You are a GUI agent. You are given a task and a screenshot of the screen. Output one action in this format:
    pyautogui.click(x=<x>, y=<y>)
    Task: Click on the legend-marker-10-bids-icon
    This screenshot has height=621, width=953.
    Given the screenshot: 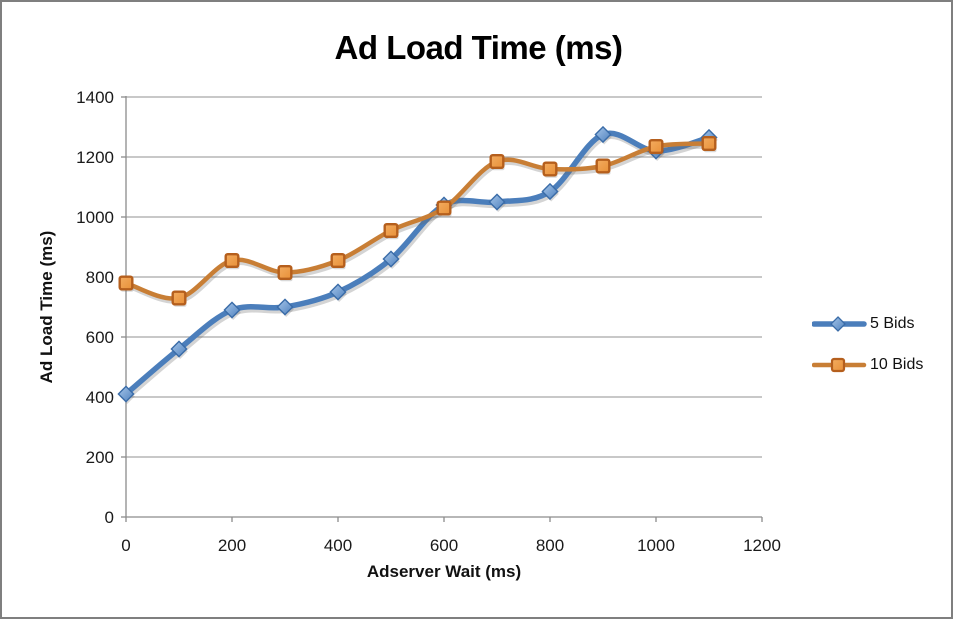 What is the action you would take?
    pyautogui.click(x=839, y=365)
    